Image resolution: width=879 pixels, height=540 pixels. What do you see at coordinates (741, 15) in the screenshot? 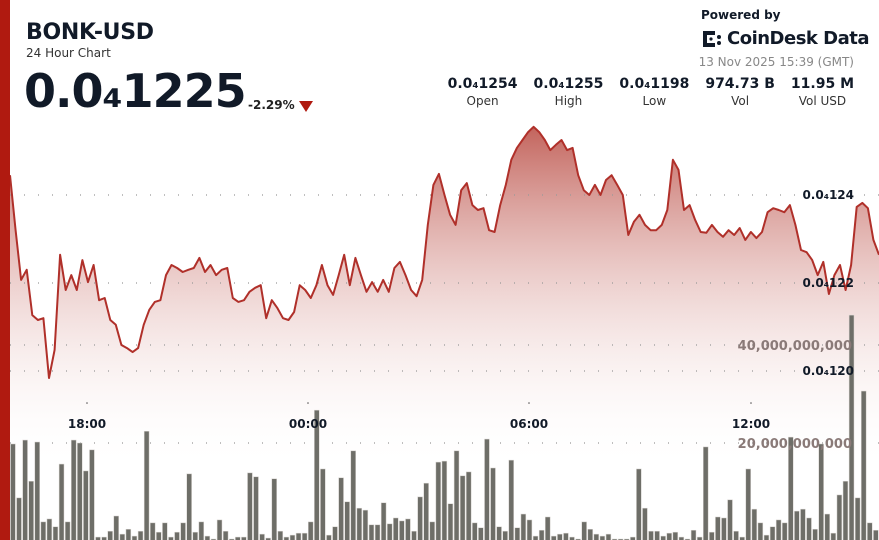
I see `powered-by-label: Powered by` at bounding box center [741, 15].